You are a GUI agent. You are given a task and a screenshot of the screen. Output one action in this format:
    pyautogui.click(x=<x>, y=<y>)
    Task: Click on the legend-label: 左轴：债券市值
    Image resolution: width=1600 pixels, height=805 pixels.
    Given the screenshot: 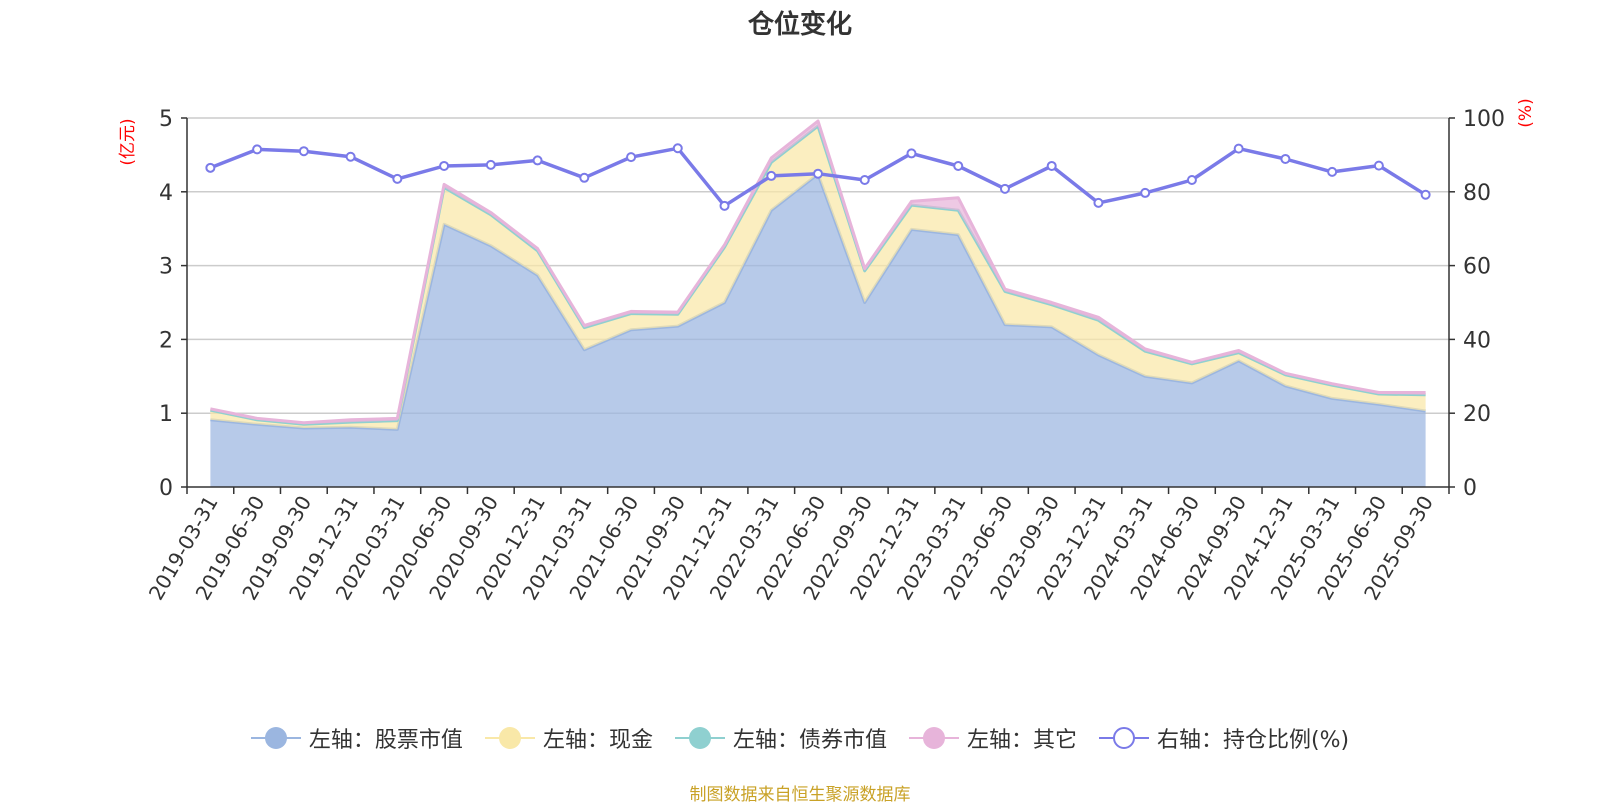 What is the action you would take?
    pyautogui.click(x=809, y=740)
    